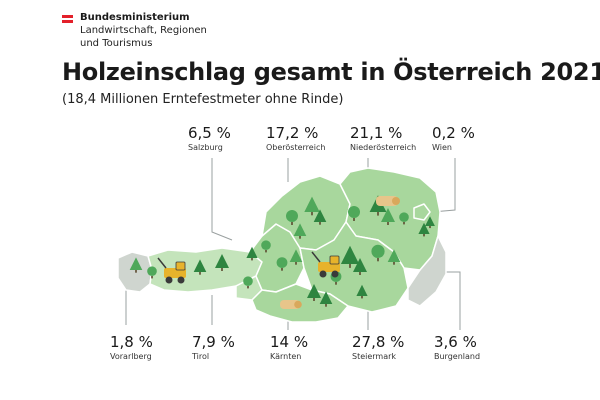 The height and width of the screenshot is (400, 600). I want to click on name-burgenland: Burgenland, so click(457, 356).